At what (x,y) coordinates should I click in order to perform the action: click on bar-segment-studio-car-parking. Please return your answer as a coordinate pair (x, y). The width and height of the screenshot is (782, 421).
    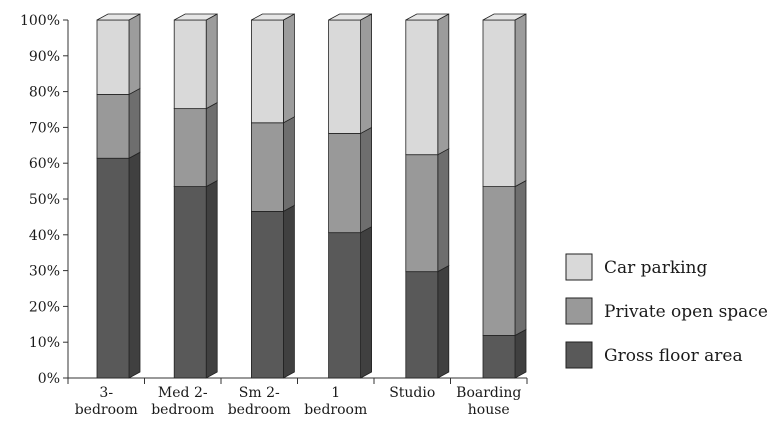
    Looking at the image, I should click on (427, 84).